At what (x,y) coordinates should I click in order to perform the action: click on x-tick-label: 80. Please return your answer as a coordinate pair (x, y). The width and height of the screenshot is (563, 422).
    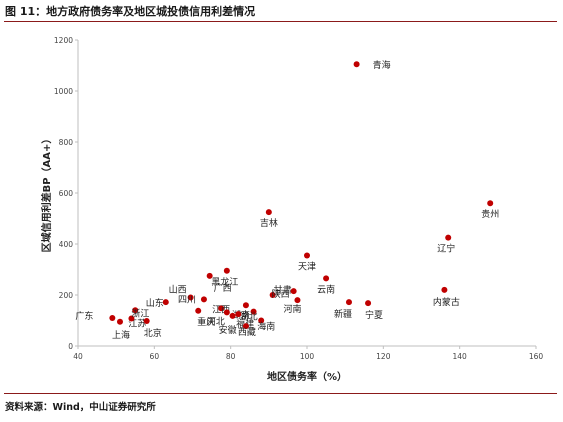
    Looking at the image, I should click on (231, 356).